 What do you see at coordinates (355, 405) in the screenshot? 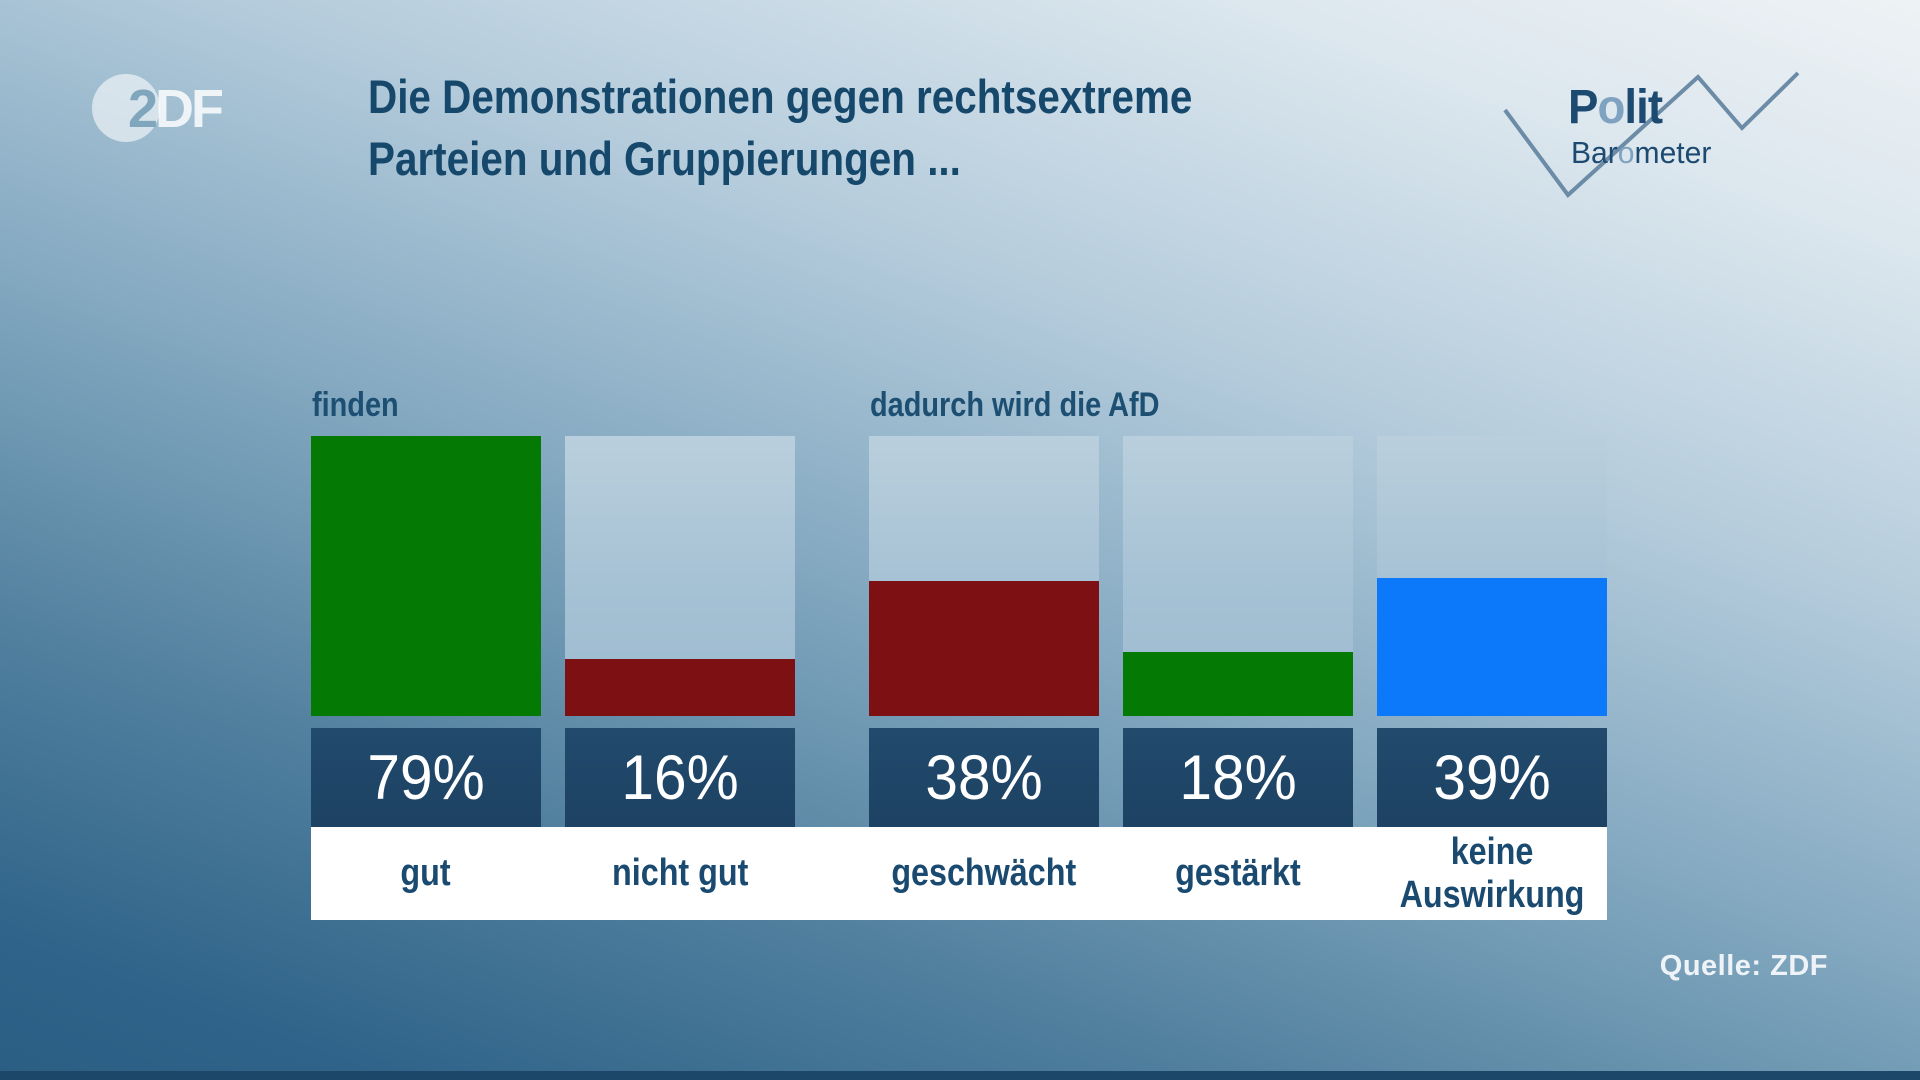
I see `group-label-finden: finden` at bounding box center [355, 405].